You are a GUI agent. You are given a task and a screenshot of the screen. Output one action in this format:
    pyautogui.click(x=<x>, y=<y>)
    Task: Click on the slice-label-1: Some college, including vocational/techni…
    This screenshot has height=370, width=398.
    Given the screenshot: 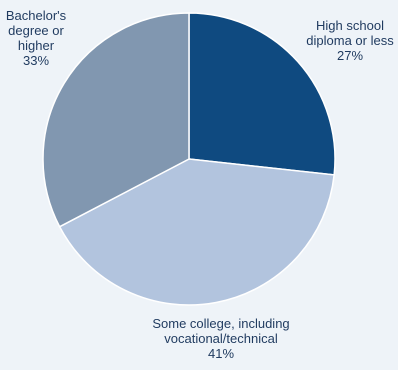 What is the action you would take?
    pyautogui.click(x=220, y=338)
    